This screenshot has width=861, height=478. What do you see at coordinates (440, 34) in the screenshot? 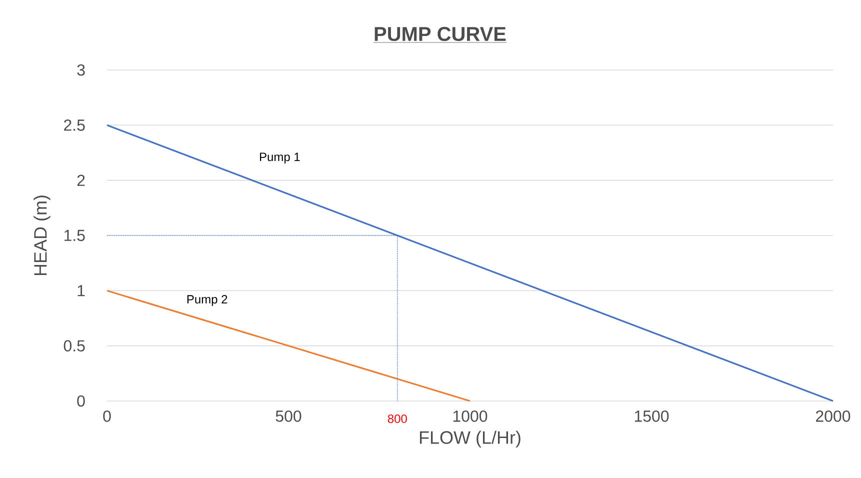
I see `chart-title: PUMP CURVE` at bounding box center [440, 34].